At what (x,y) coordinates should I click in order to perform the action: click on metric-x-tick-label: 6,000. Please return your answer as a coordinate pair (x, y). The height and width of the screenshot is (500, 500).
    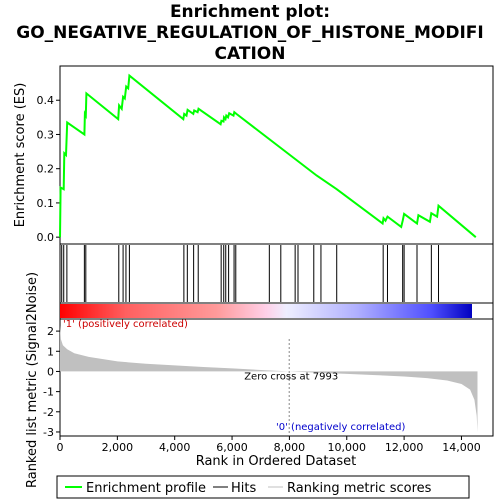
    Looking at the image, I should click on (232, 447).